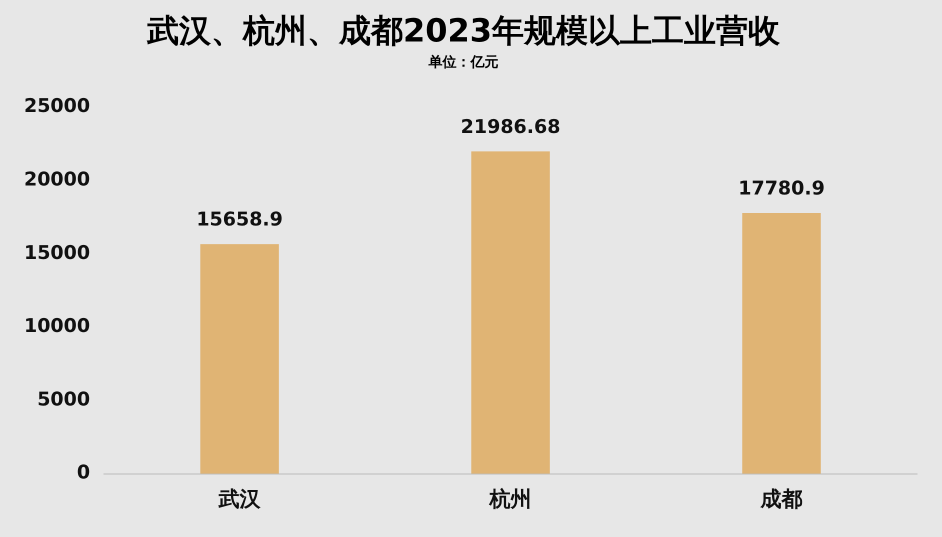 This screenshot has height=537, width=942. I want to click on x-tick-label: 武汉, so click(240, 498).